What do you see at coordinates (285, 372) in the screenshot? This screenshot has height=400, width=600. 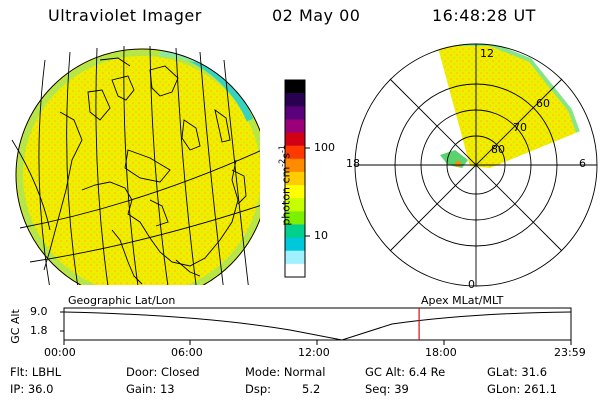 I see `mode-value: Mode: Normal` at bounding box center [285, 372].